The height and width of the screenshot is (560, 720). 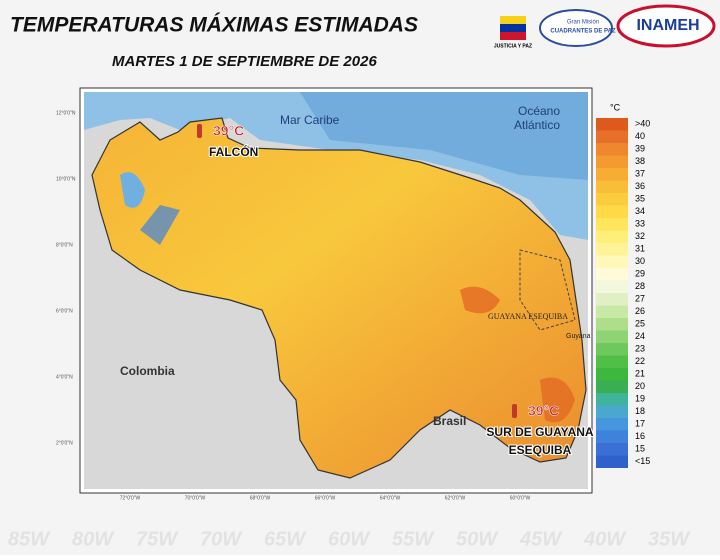 I want to click on lat-label: 8°0'0"N, so click(x=64, y=245).